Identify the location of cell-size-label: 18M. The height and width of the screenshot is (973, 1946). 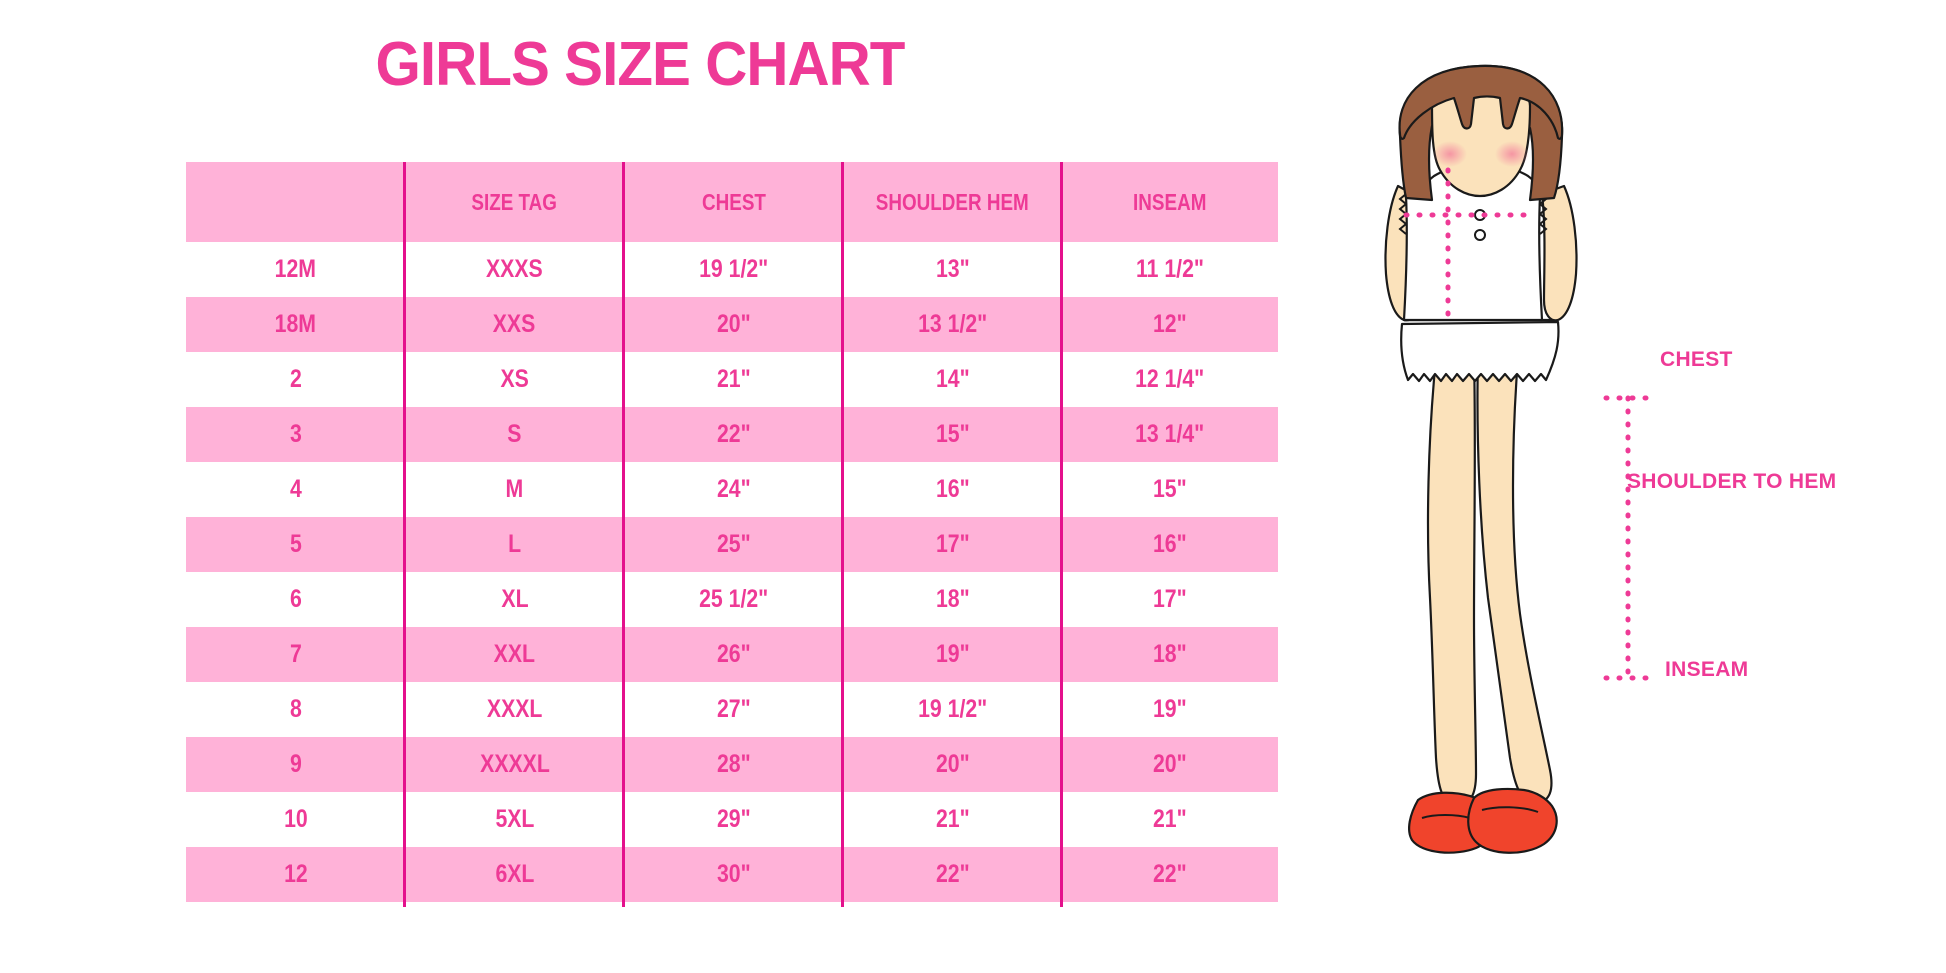
(295, 324).